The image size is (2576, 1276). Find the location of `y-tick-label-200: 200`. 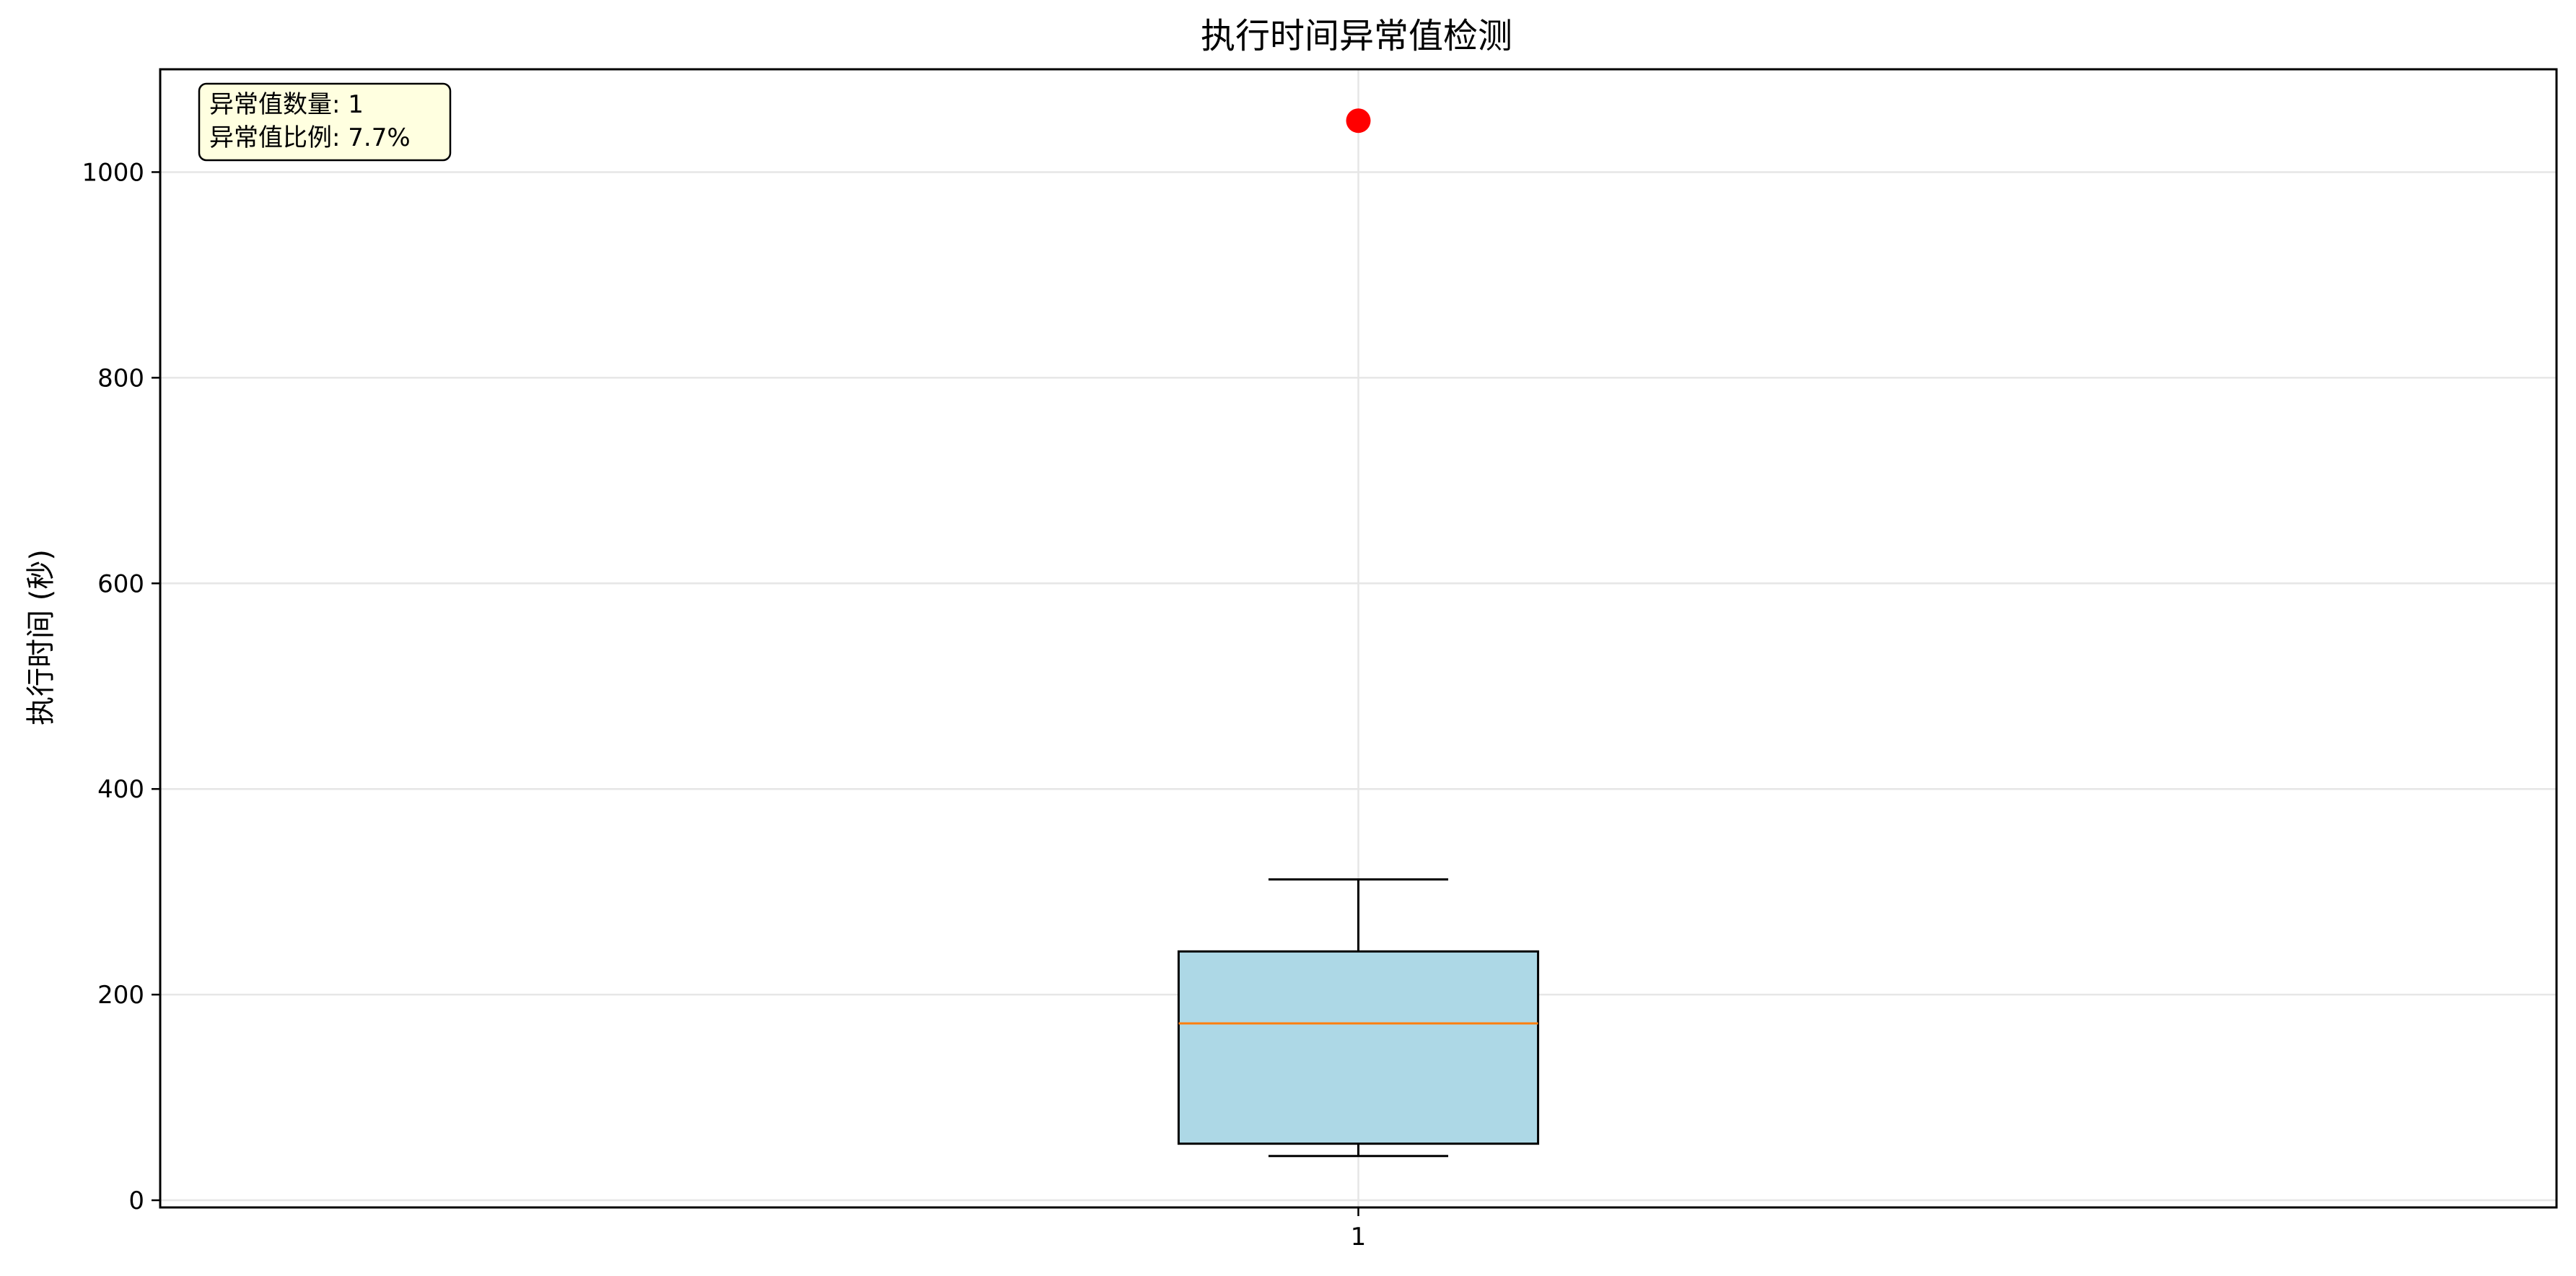

y-tick-label-200: 200 is located at coordinates (120, 995).